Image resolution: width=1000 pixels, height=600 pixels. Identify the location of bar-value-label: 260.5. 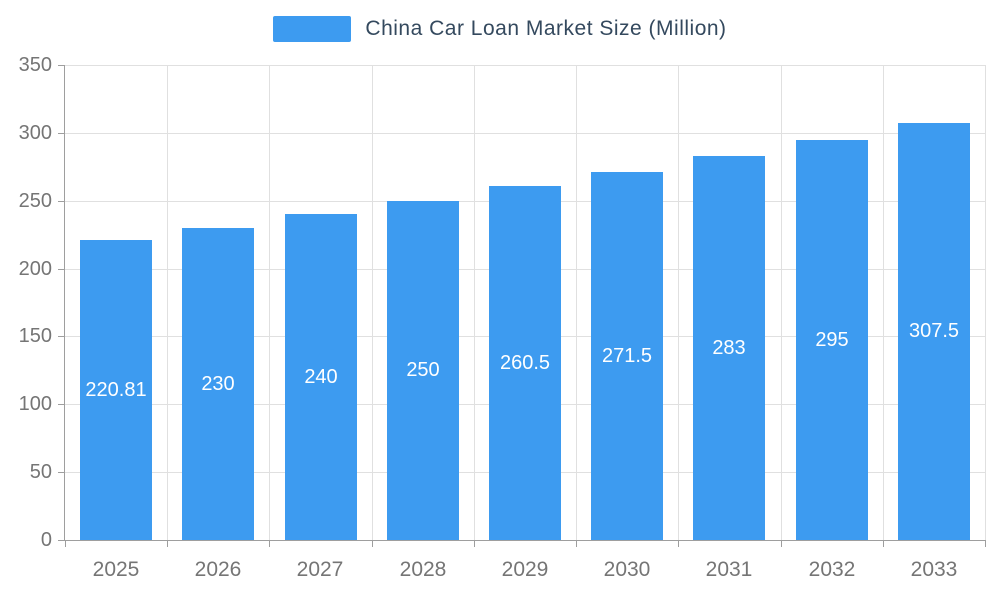
(525, 363).